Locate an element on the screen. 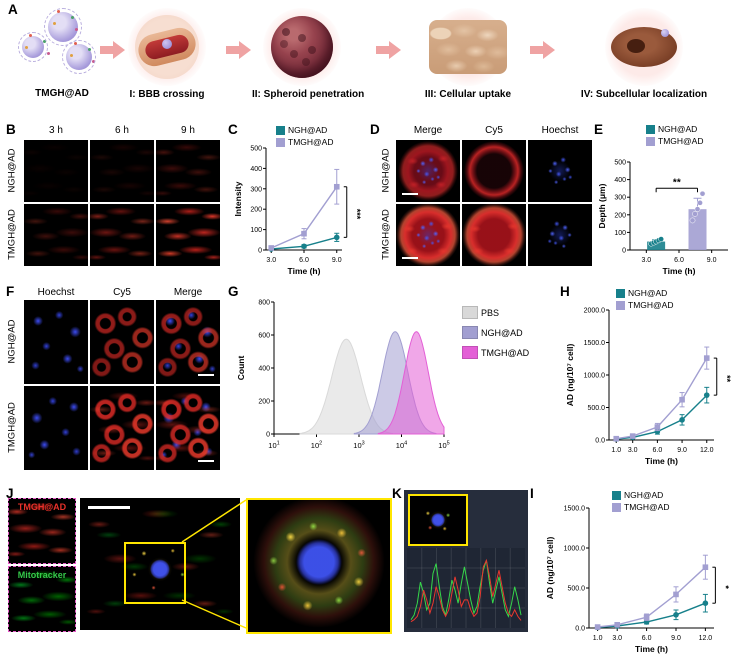 The height and width of the screenshot is (662, 737). cells-tmgh-hoechst is located at coordinates (56, 428).